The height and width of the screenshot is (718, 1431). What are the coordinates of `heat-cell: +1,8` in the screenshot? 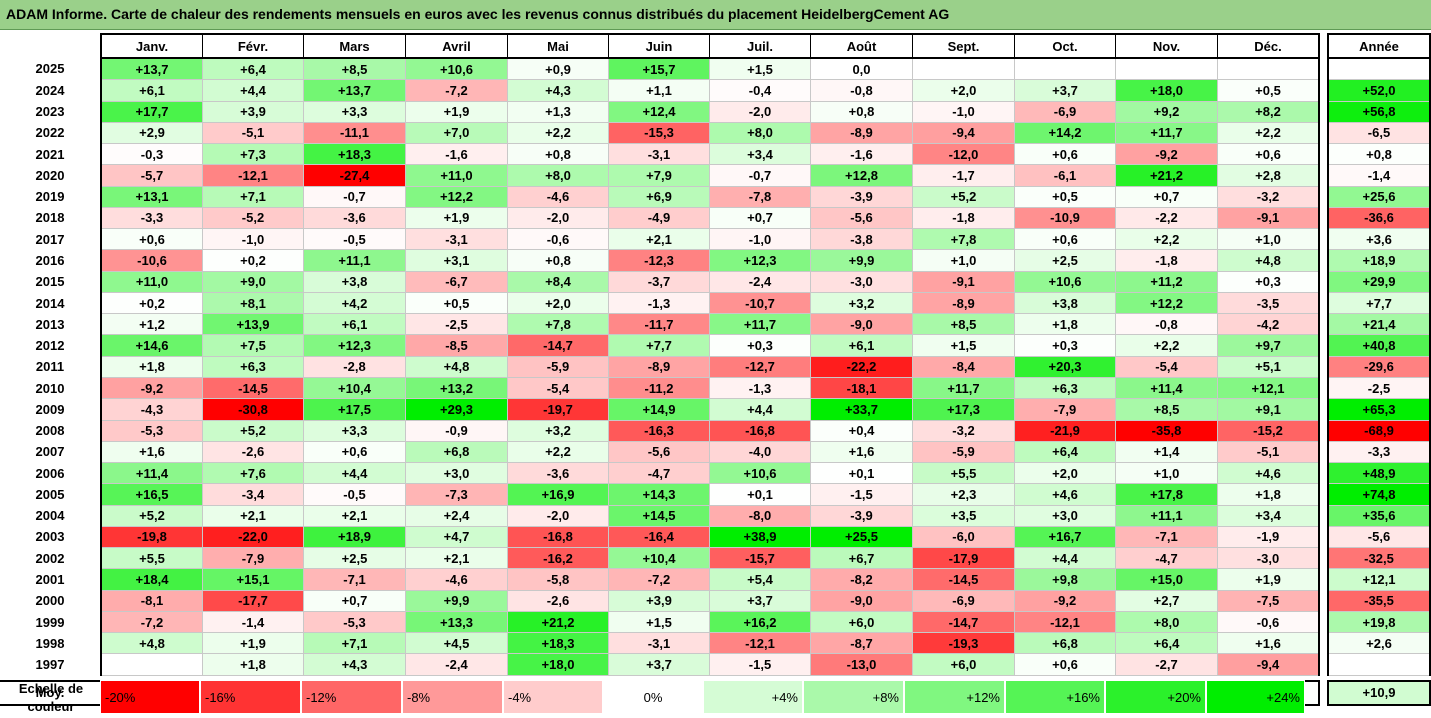 It's located at (1268, 494).